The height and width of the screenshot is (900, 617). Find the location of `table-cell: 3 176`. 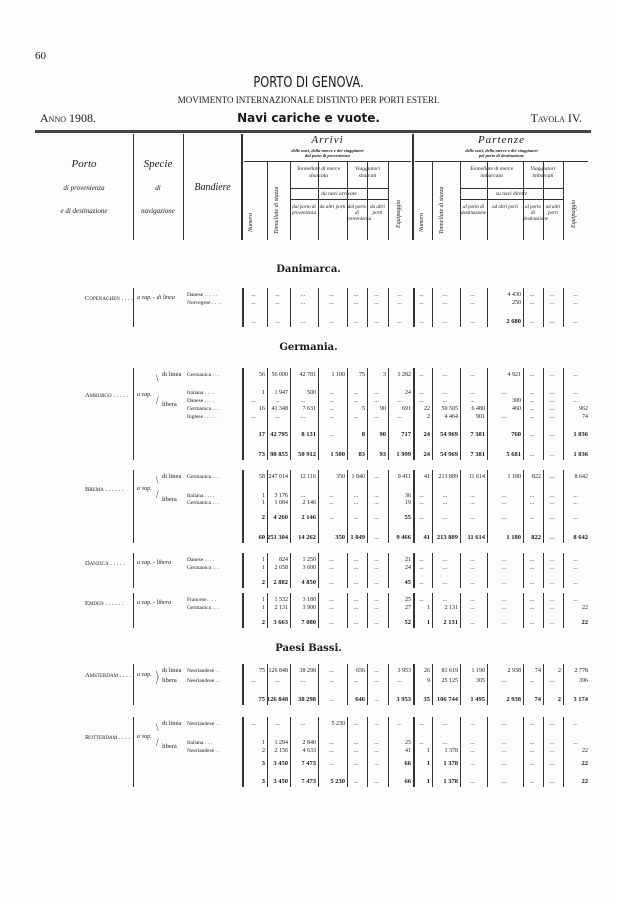

table-cell: 3 176 is located at coordinates (281, 496).